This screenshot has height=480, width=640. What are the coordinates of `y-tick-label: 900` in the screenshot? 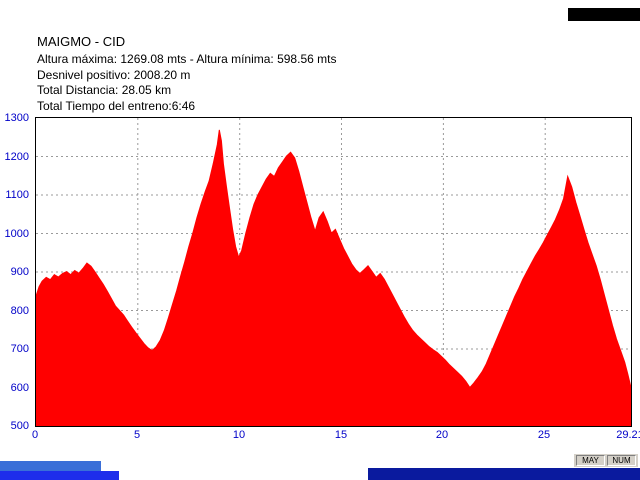 It's located at (19, 272).